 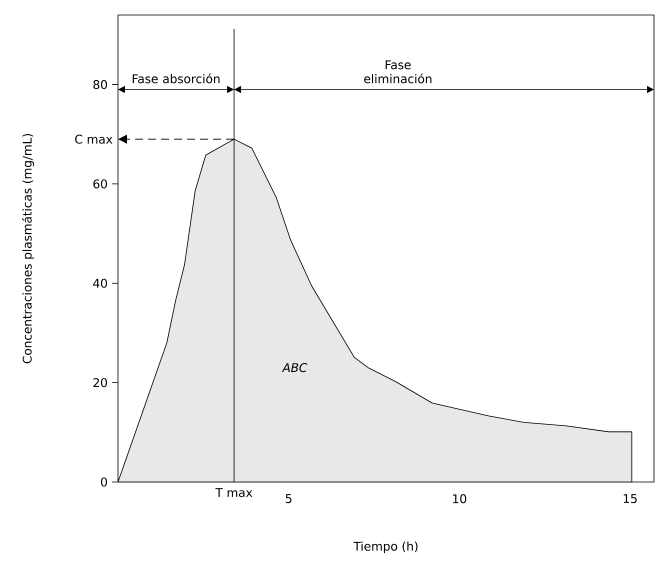 What do you see at coordinates (295, 367) in the screenshot?
I see `annotation: ABC` at bounding box center [295, 367].